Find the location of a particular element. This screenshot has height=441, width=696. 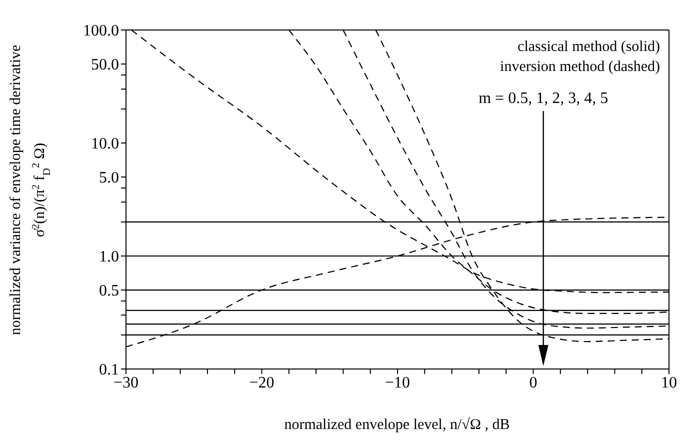

x-axis-title: normalized envelope level, n/√Ω , dB is located at coordinates (397, 425).